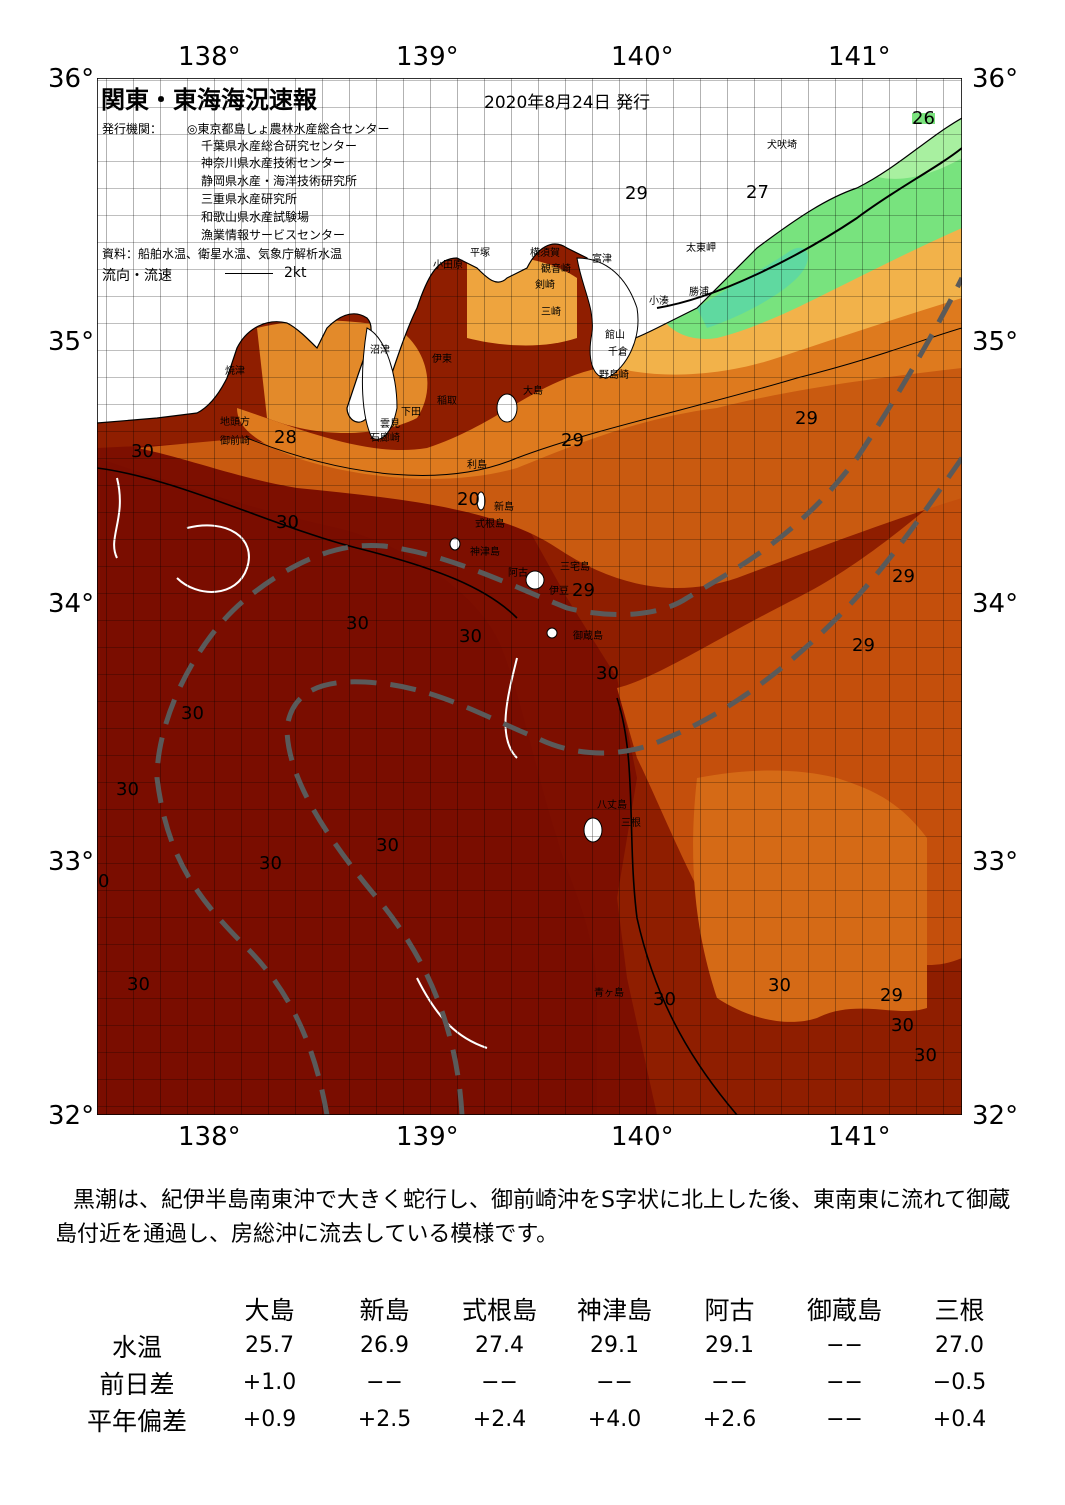 Image resolution: width=1065 pixels, height=1505 pixels. What do you see at coordinates (499, 1419) in the screenshot?
I see `table-cell: +2.4` at bounding box center [499, 1419].